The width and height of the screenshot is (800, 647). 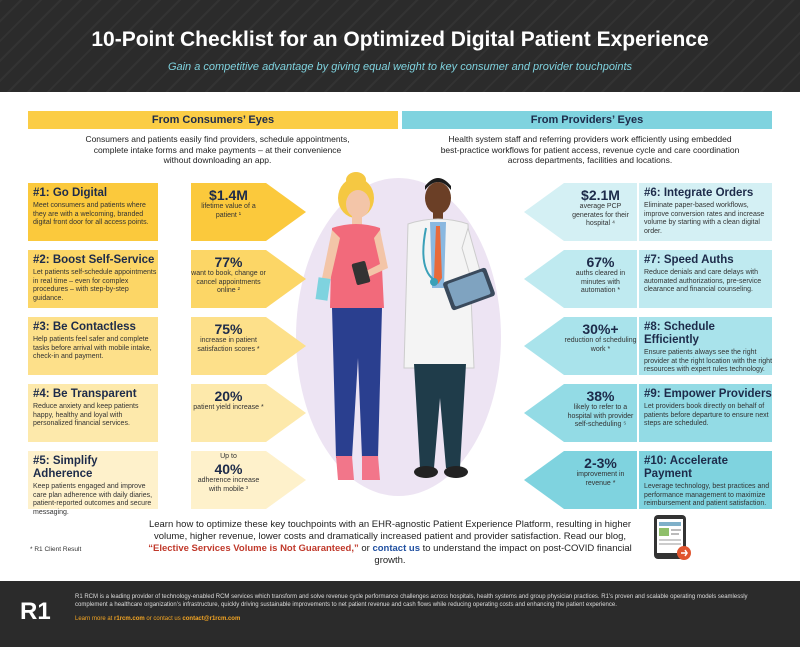 I want to click on stat-value: 77%, so click(x=228, y=262).